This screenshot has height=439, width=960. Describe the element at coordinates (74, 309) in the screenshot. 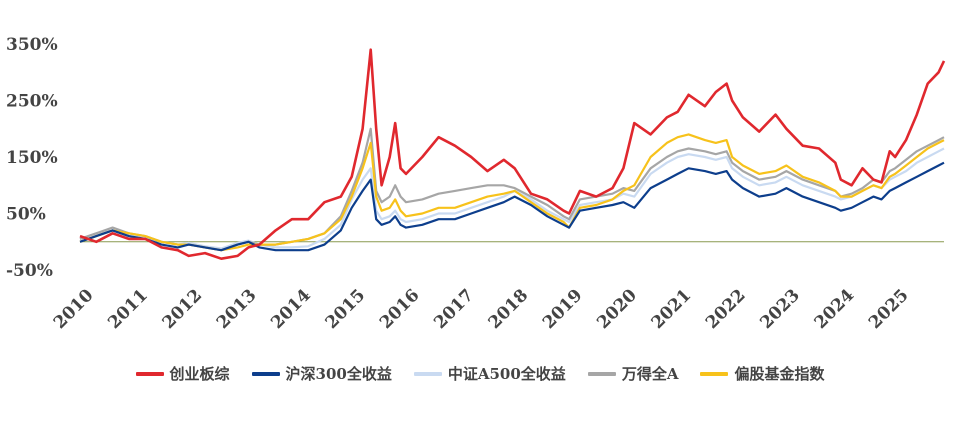

I see `x-tick-label: 2010` at that location.